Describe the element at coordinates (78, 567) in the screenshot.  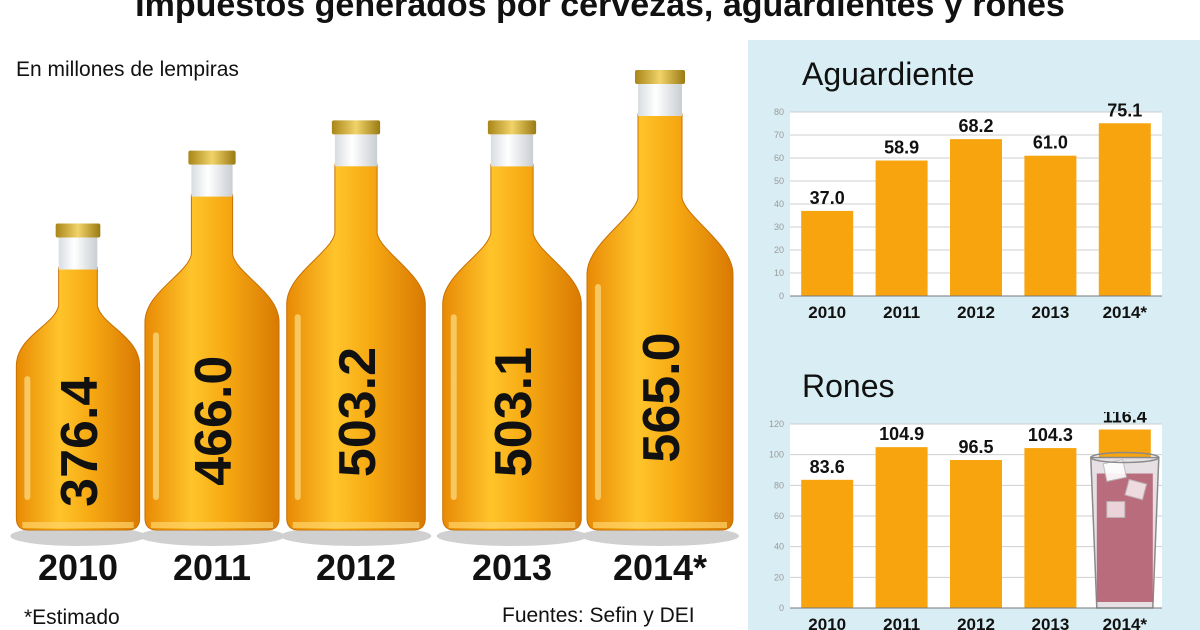
I see `year-label: 2010` at that location.